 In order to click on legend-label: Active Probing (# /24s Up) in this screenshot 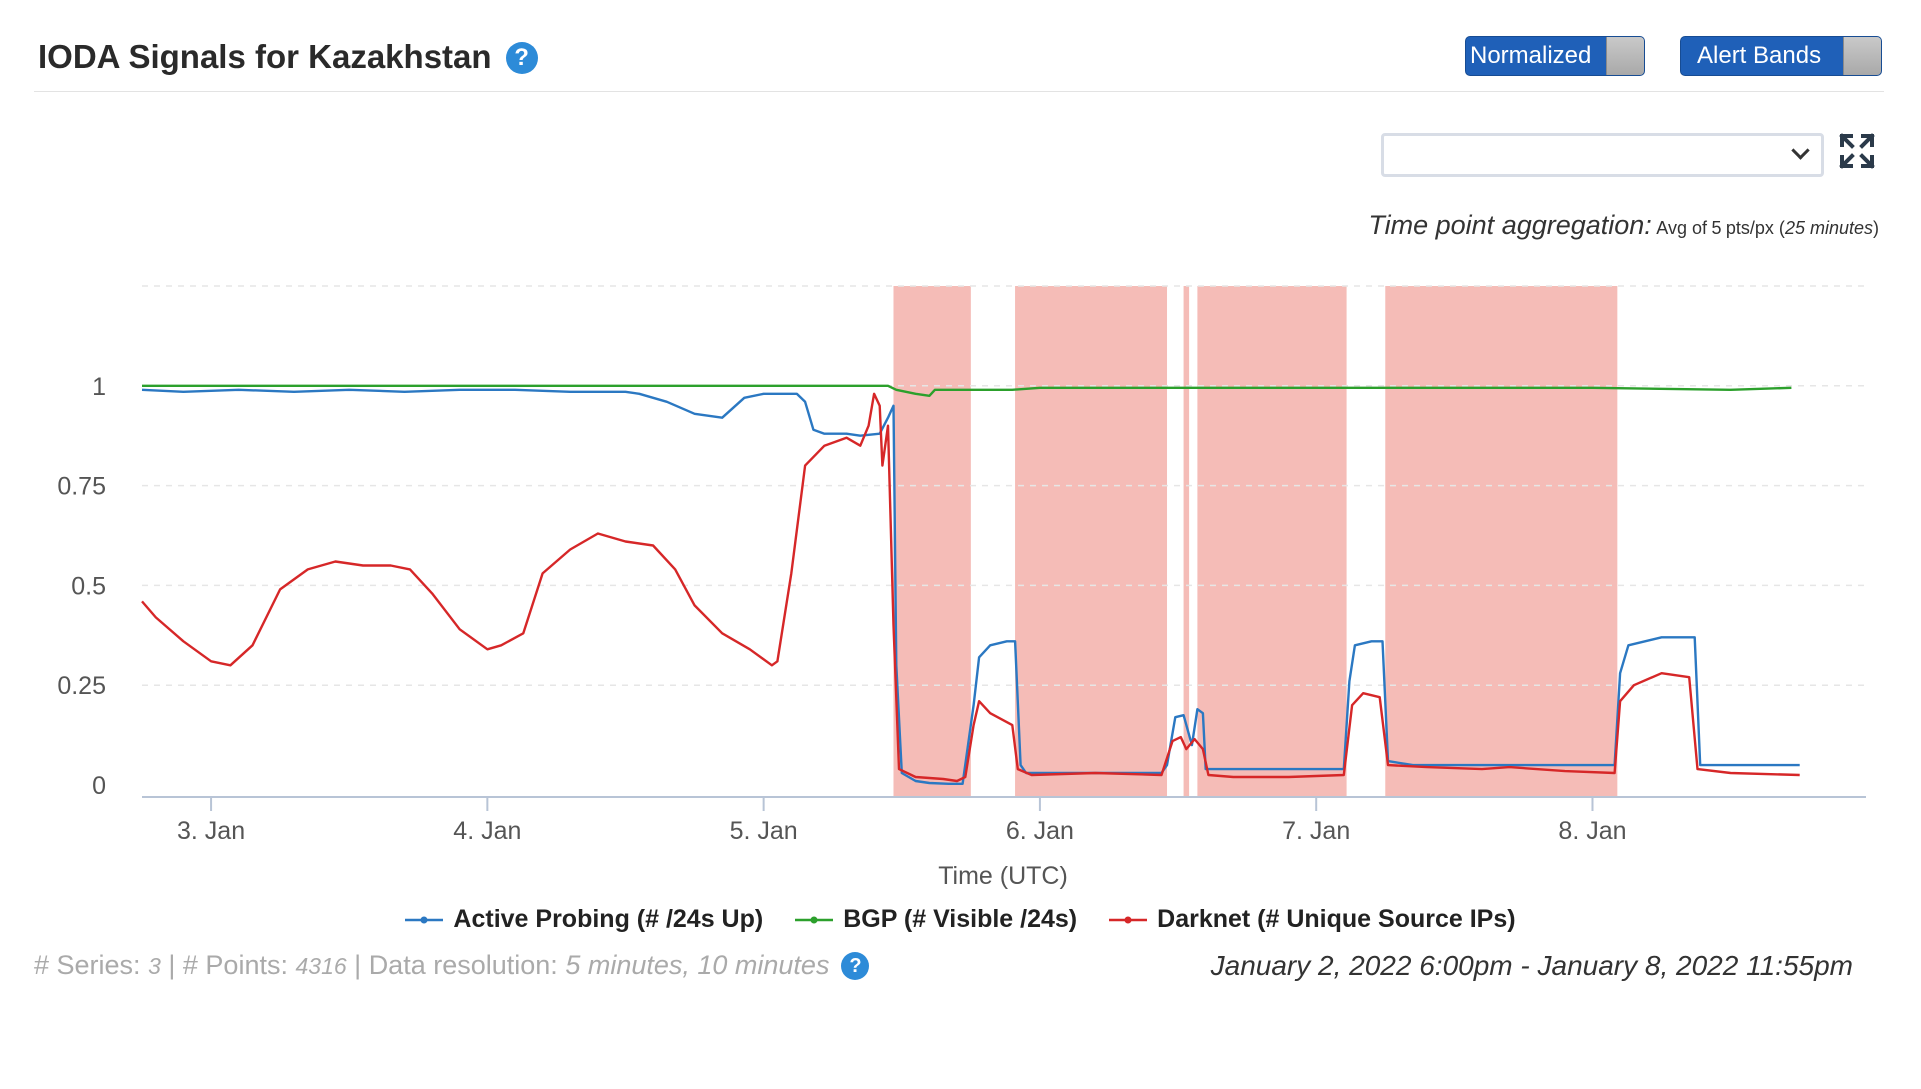, I will do `click(608, 919)`.